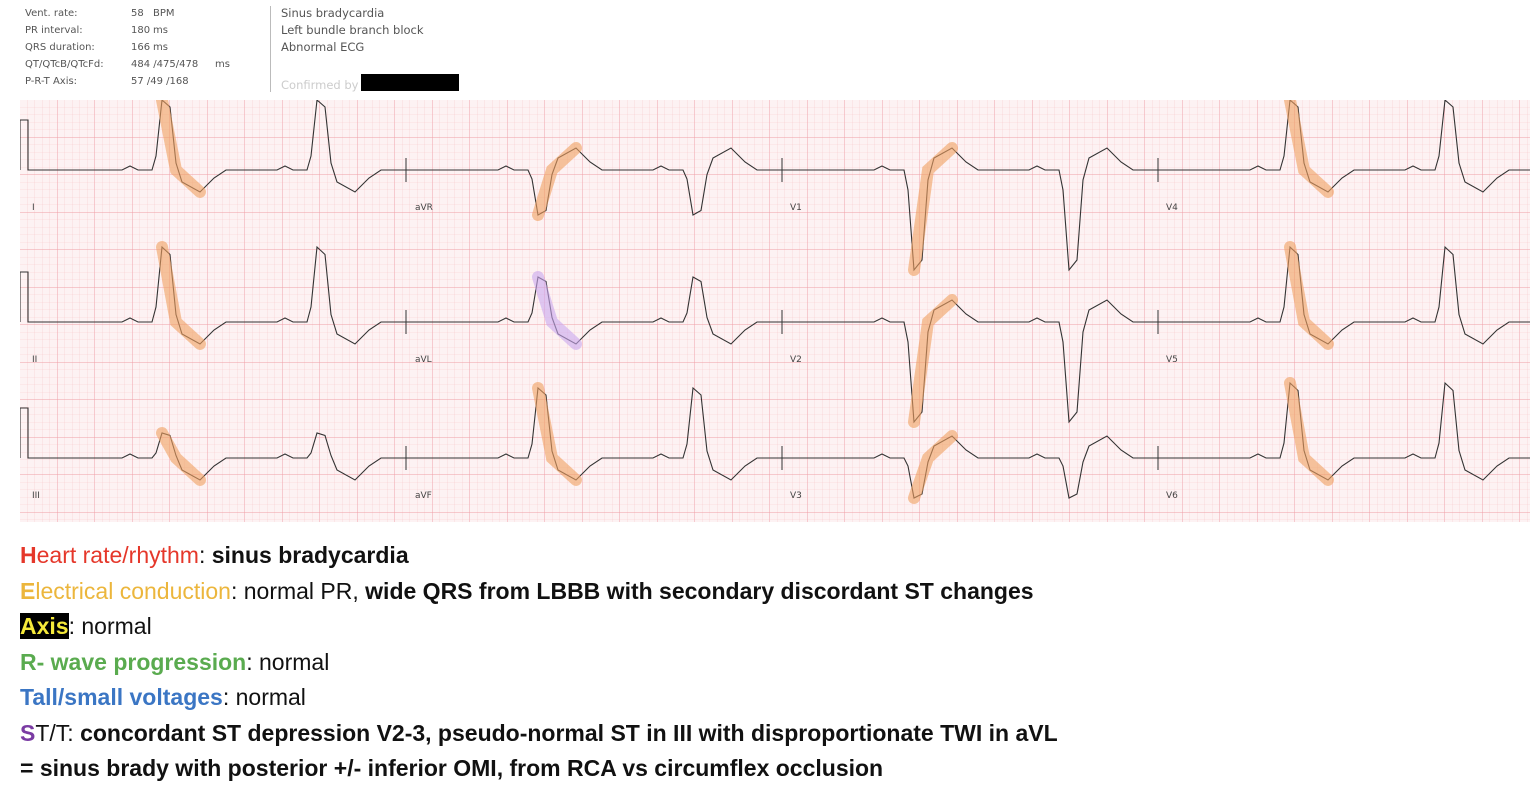 The width and height of the screenshot is (1536, 793). I want to click on measure-label: QT/QTcB/QTcFd:, so click(64, 64).